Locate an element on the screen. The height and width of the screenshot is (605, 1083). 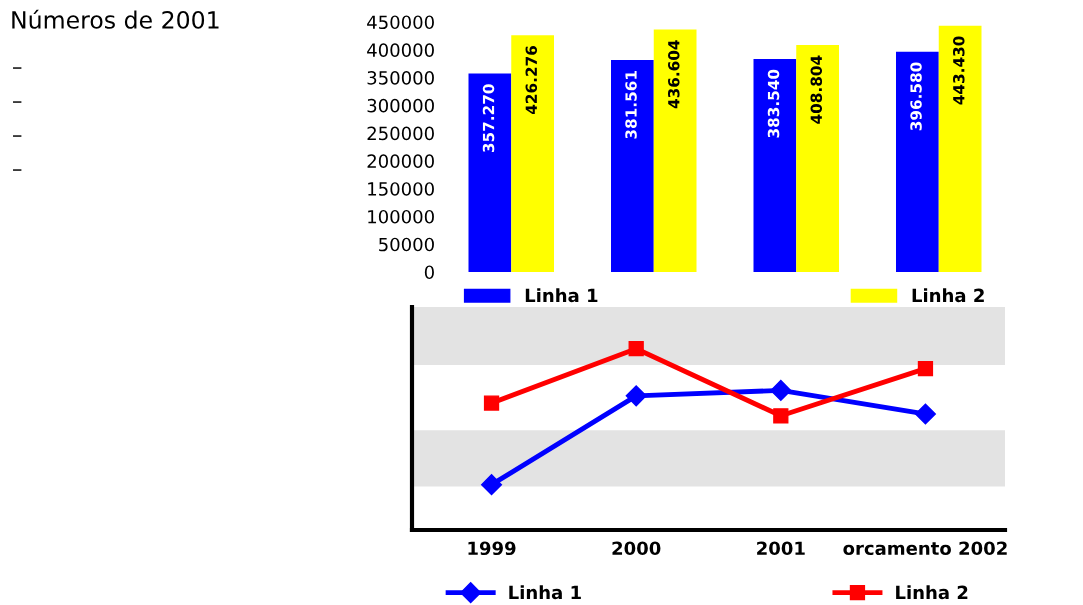
x-tick-label: orcamento 2002 is located at coordinates (925, 548).